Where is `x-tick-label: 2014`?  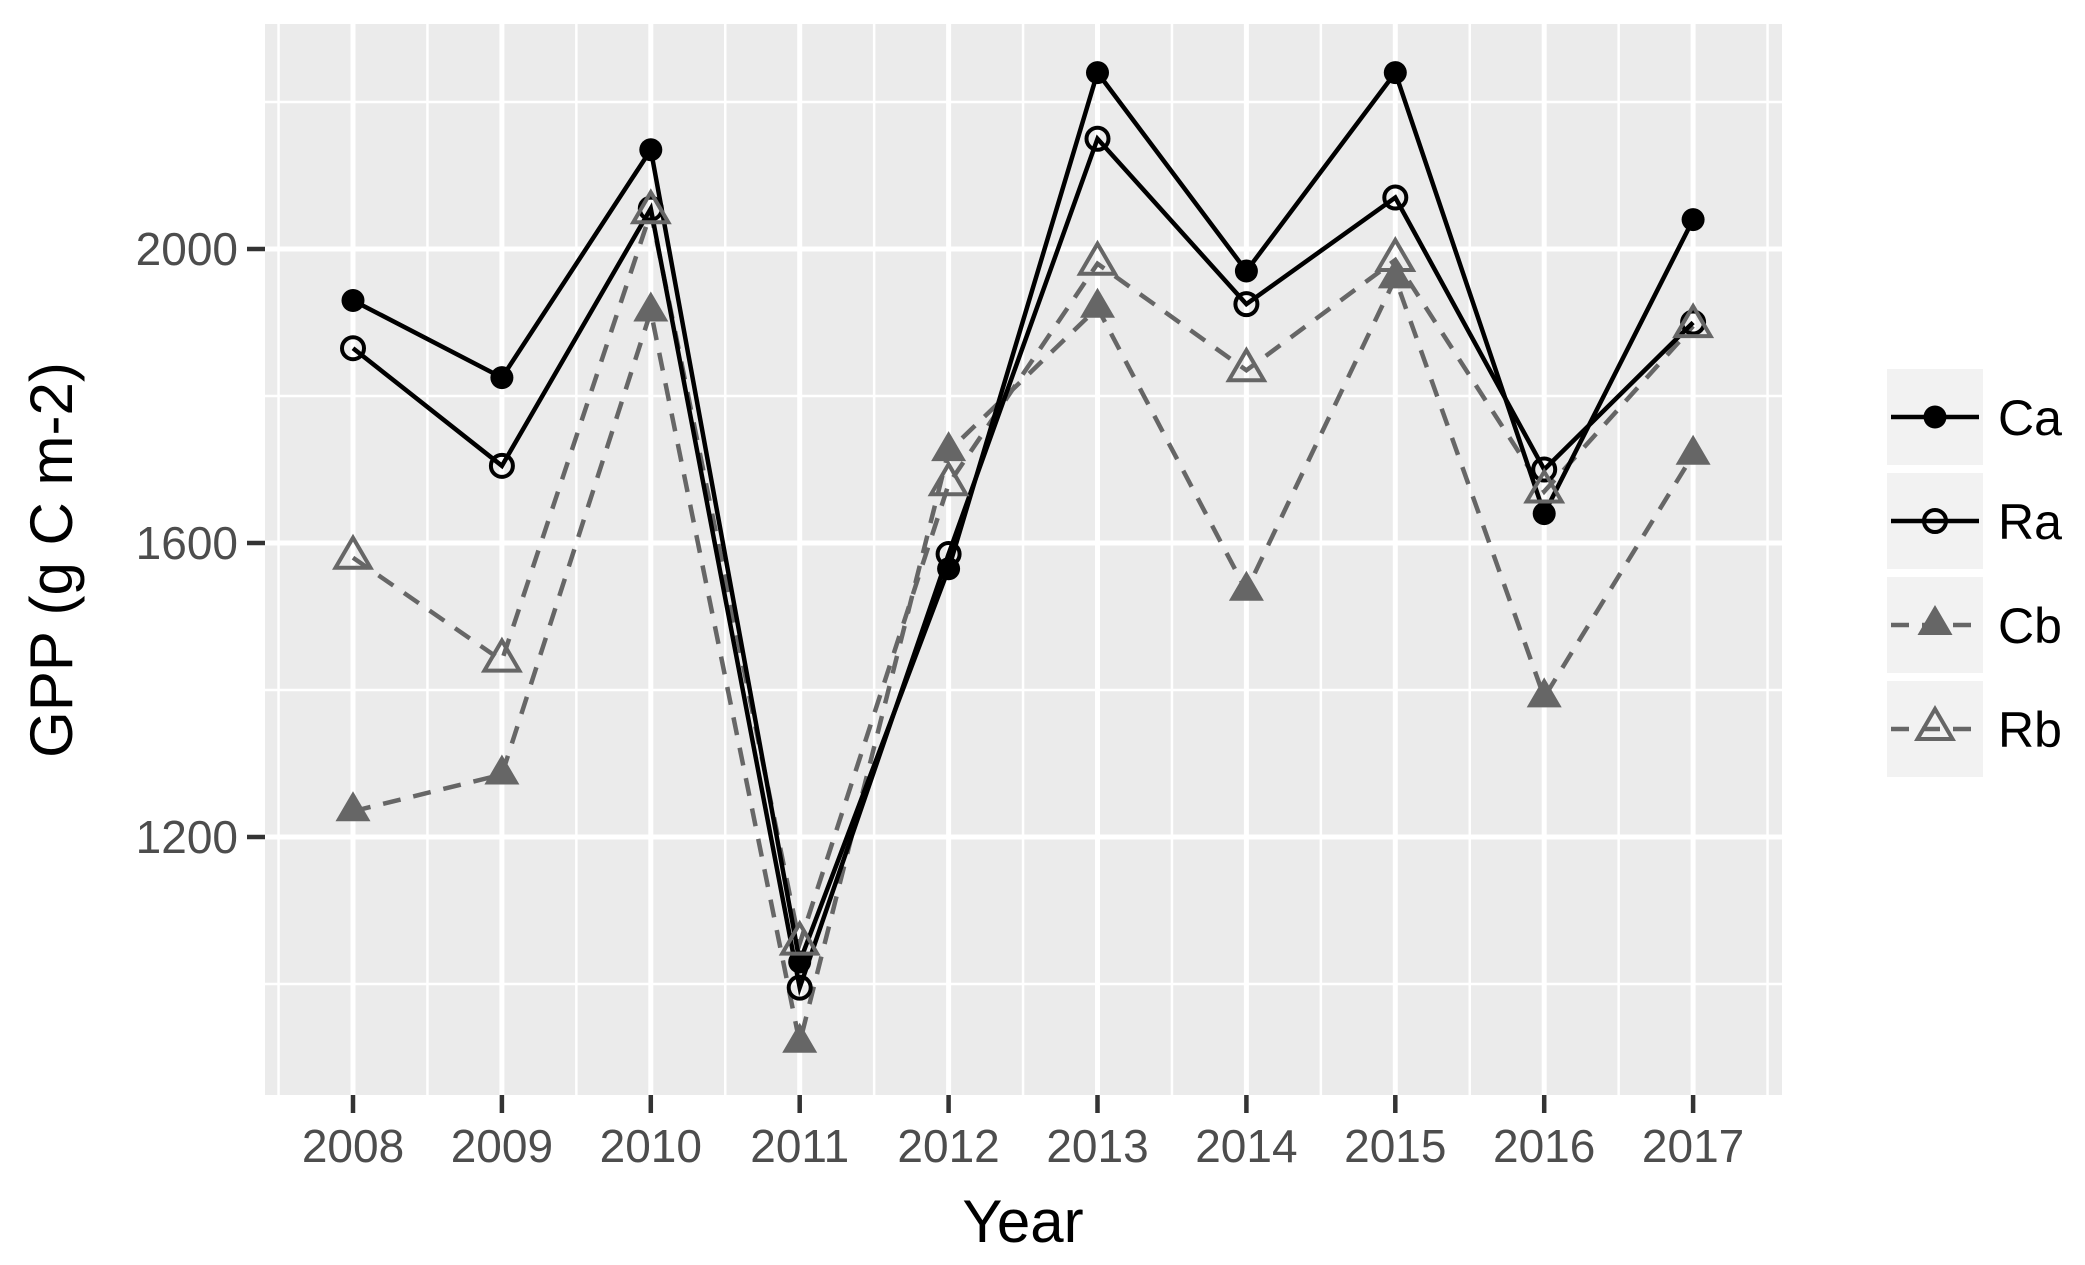
x-tick-label: 2014 is located at coordinates (1246, 1146).